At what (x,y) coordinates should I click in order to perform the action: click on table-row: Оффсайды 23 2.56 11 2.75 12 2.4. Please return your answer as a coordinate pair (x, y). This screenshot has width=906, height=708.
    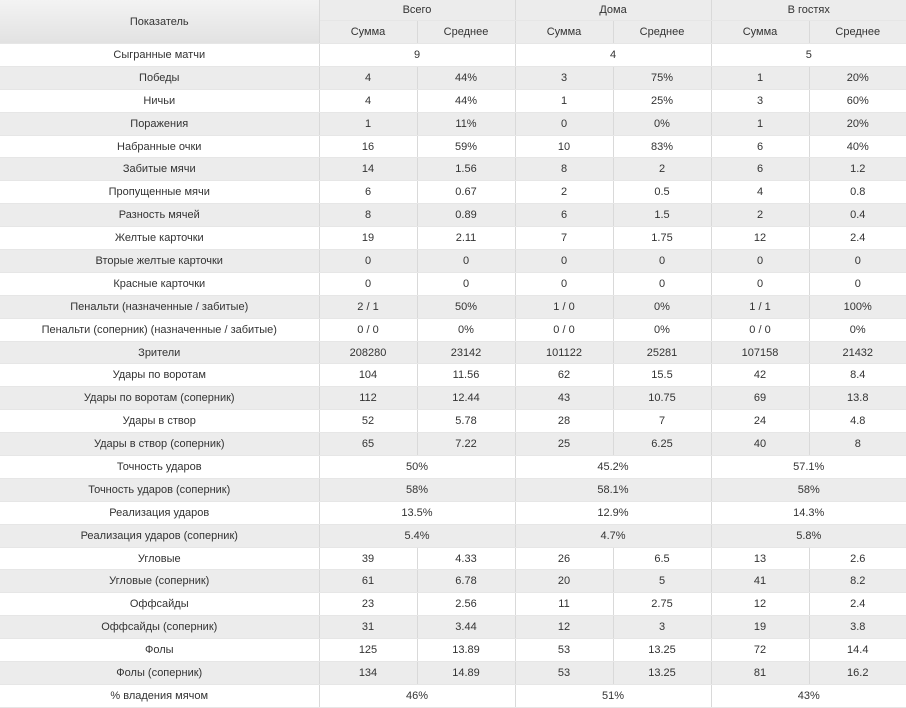
    Looking at the image, I should click on (453, 604).